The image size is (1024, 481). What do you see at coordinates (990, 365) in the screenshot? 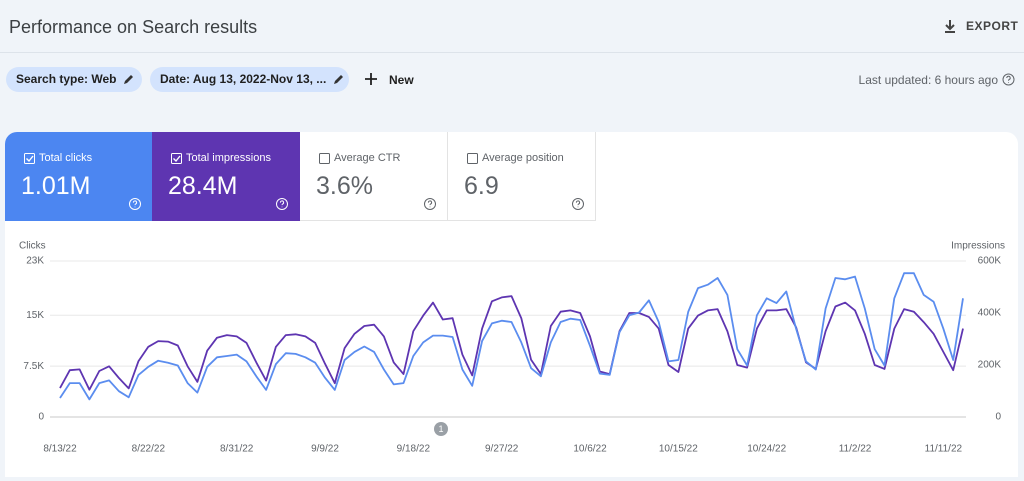
I see `y2-tick-label: 200K` at bounding box center [990, 365].